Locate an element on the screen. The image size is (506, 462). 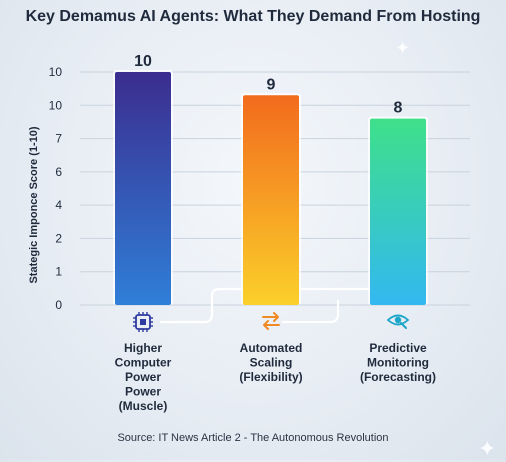
y-axis-label: Stategic Imponce Score (1-10) is located at coordinates (34, 204).